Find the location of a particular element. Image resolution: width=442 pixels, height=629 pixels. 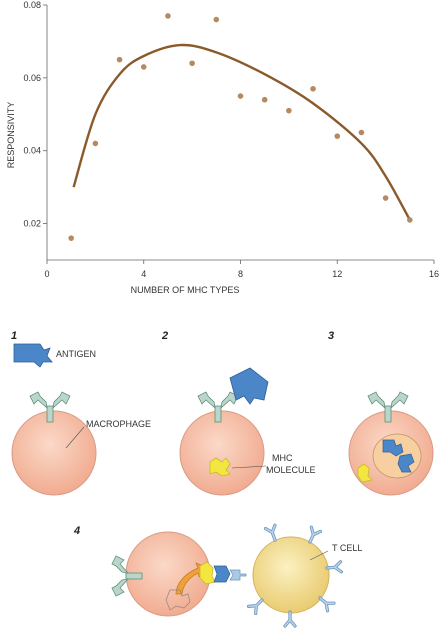

panel-4: T CELL is located at coordinates (236, 575).